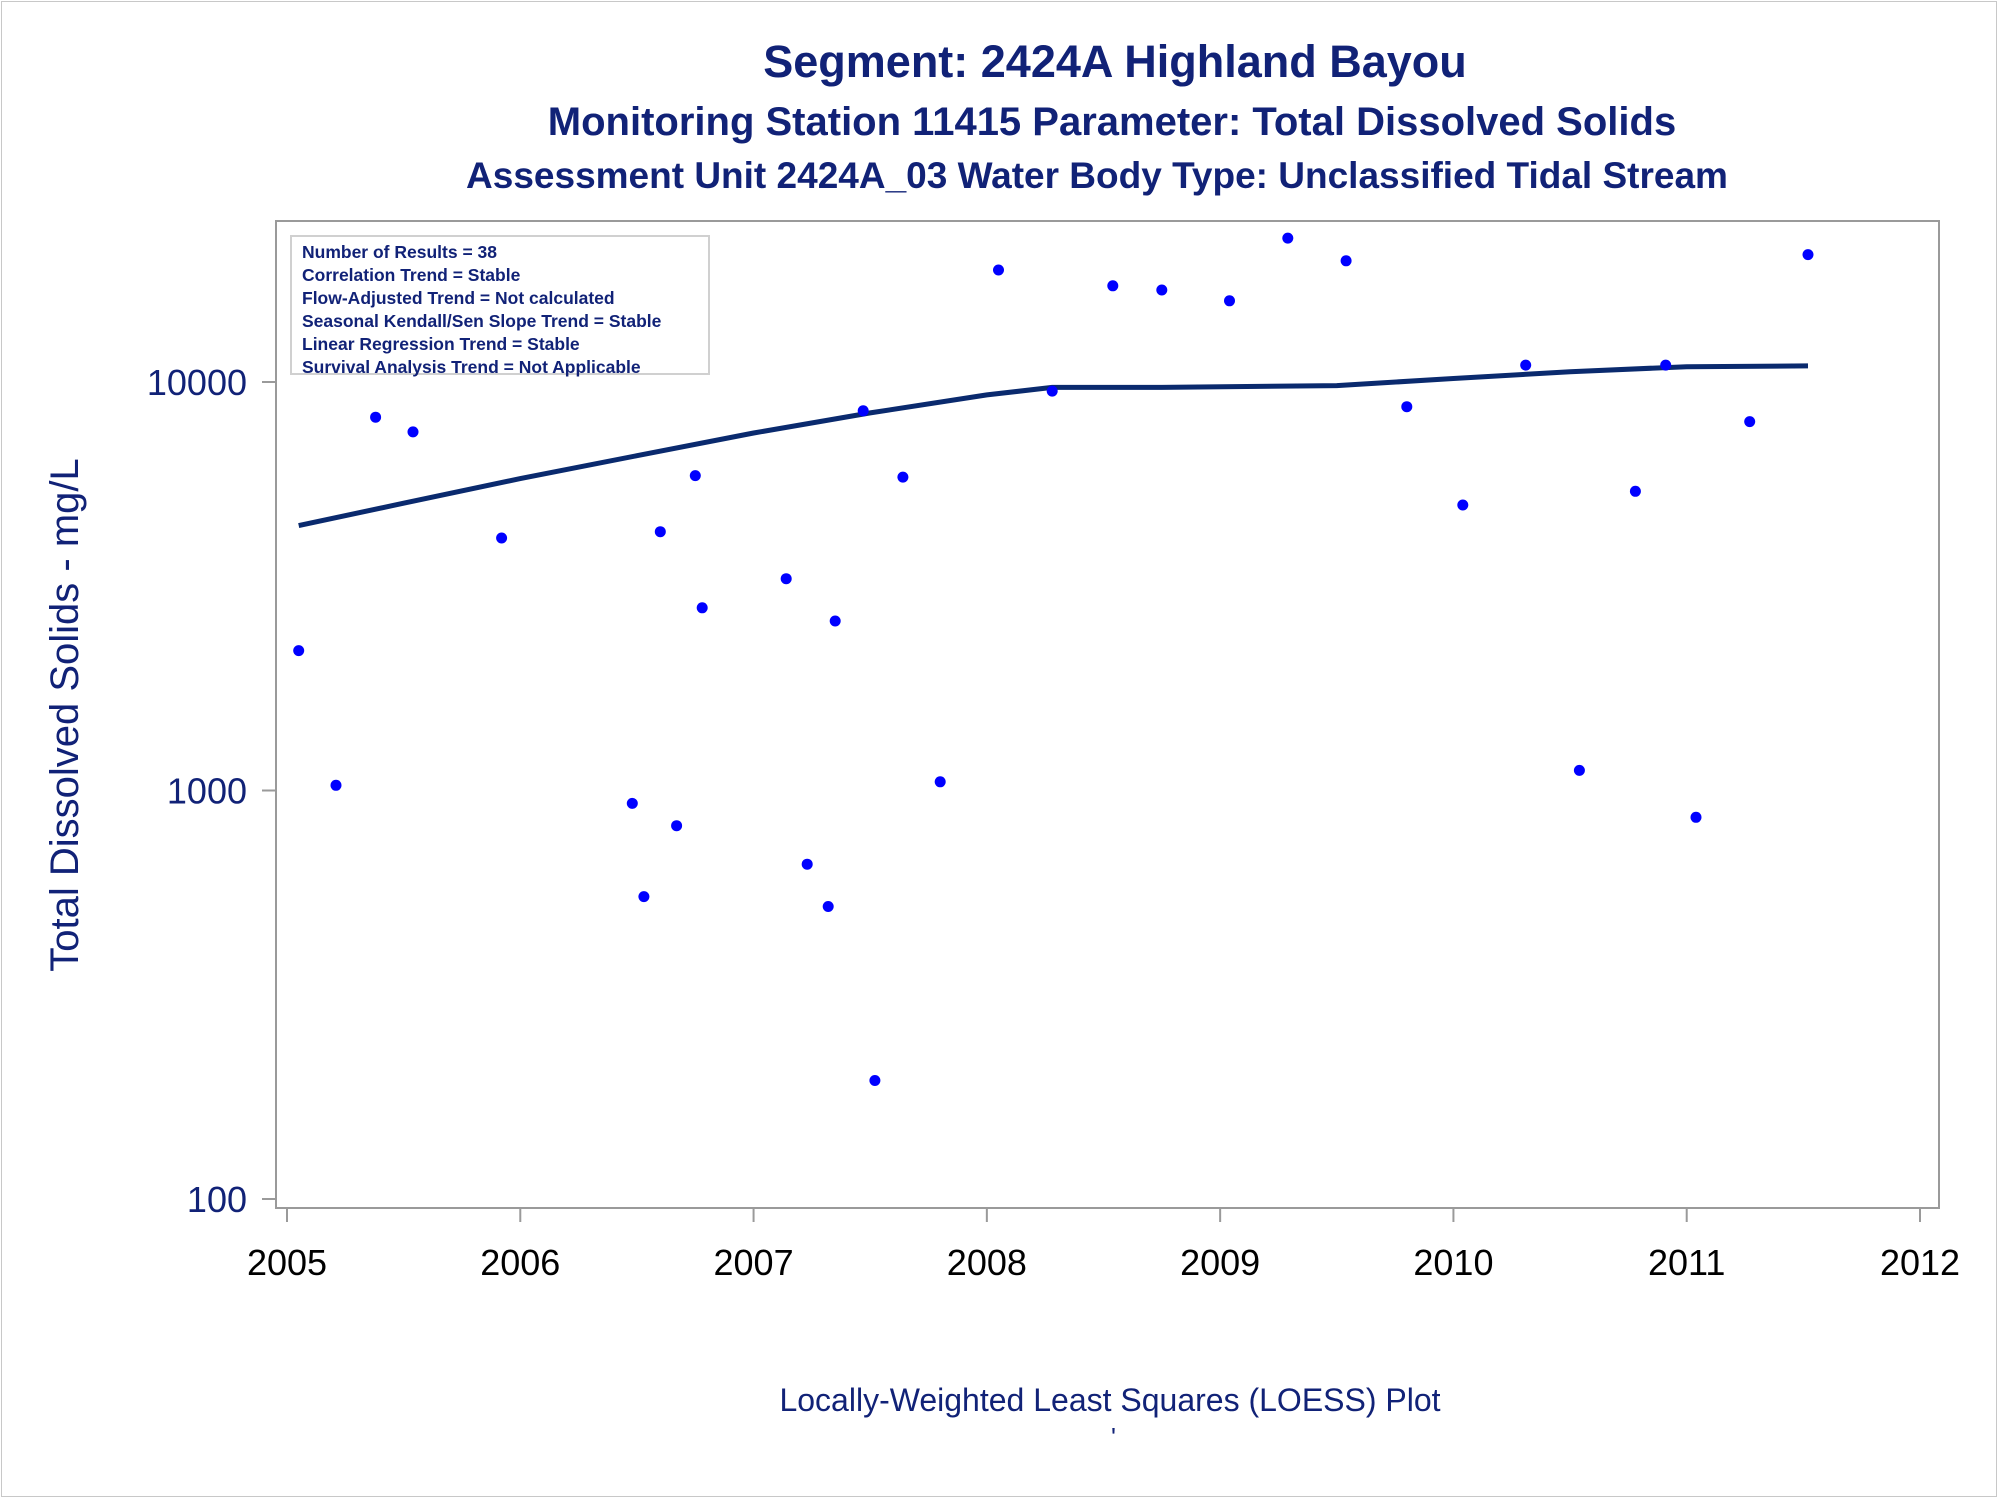 The height and width of the screenshot is (1500, 2000). I want to click on legend-entry: Flow-Adjusted Trend = Not calculated, so click(458, 298).